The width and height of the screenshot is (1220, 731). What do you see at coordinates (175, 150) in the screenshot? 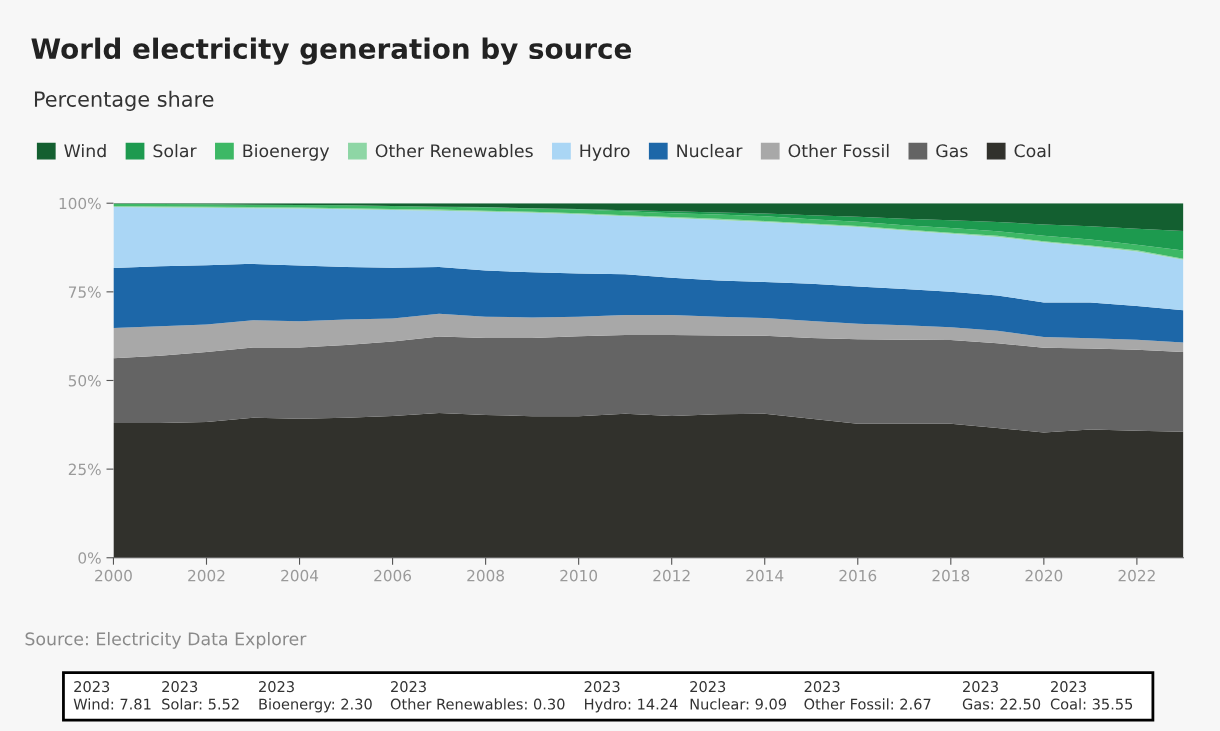
I see `legend-label: Solar` at bounding box center [175, 150].